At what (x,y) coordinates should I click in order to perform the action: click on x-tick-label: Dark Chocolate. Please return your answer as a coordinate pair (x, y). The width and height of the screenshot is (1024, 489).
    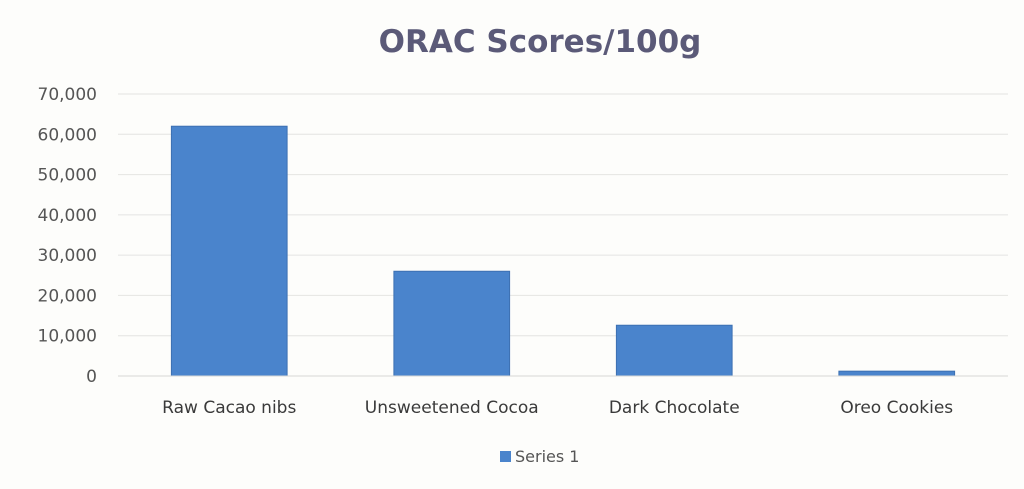
    Looking at the image, I should click on (674, 408).